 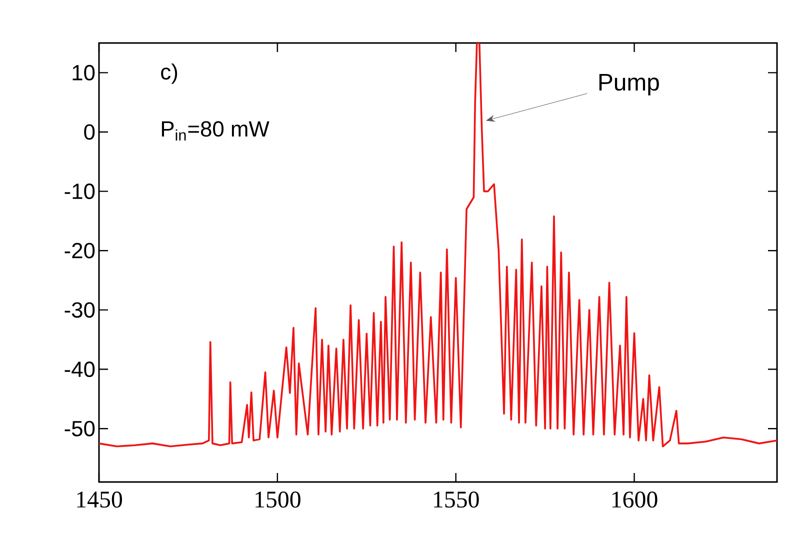 What do you see at coordinates (79, 370) in the screenshot?
I see `y-tick-label: -40` at bounding box center [79, 370].